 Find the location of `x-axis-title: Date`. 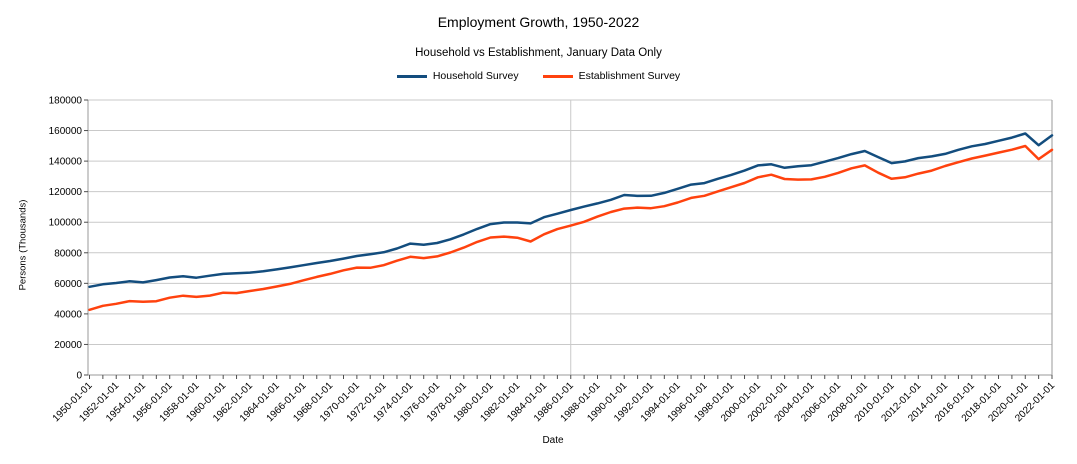

x-axis-title: Date is located at coordinates (553, 440).